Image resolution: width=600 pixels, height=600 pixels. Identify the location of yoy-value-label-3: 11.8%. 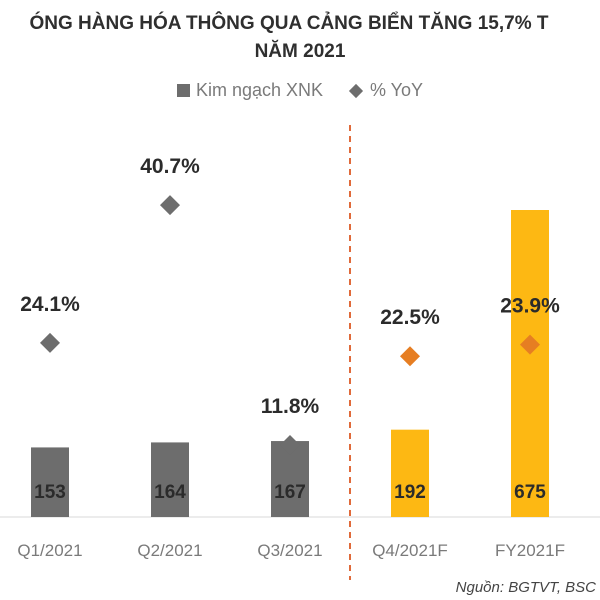
(290, 406).